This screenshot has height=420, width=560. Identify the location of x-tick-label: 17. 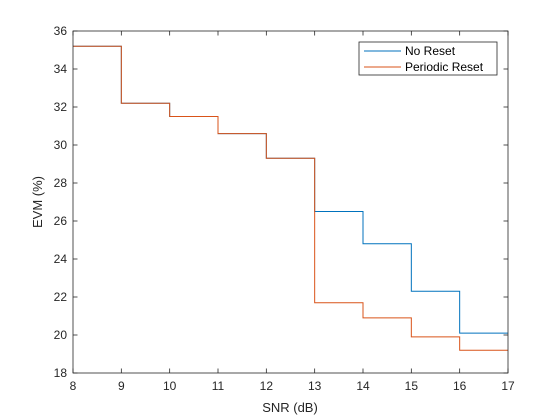
(508, 386).